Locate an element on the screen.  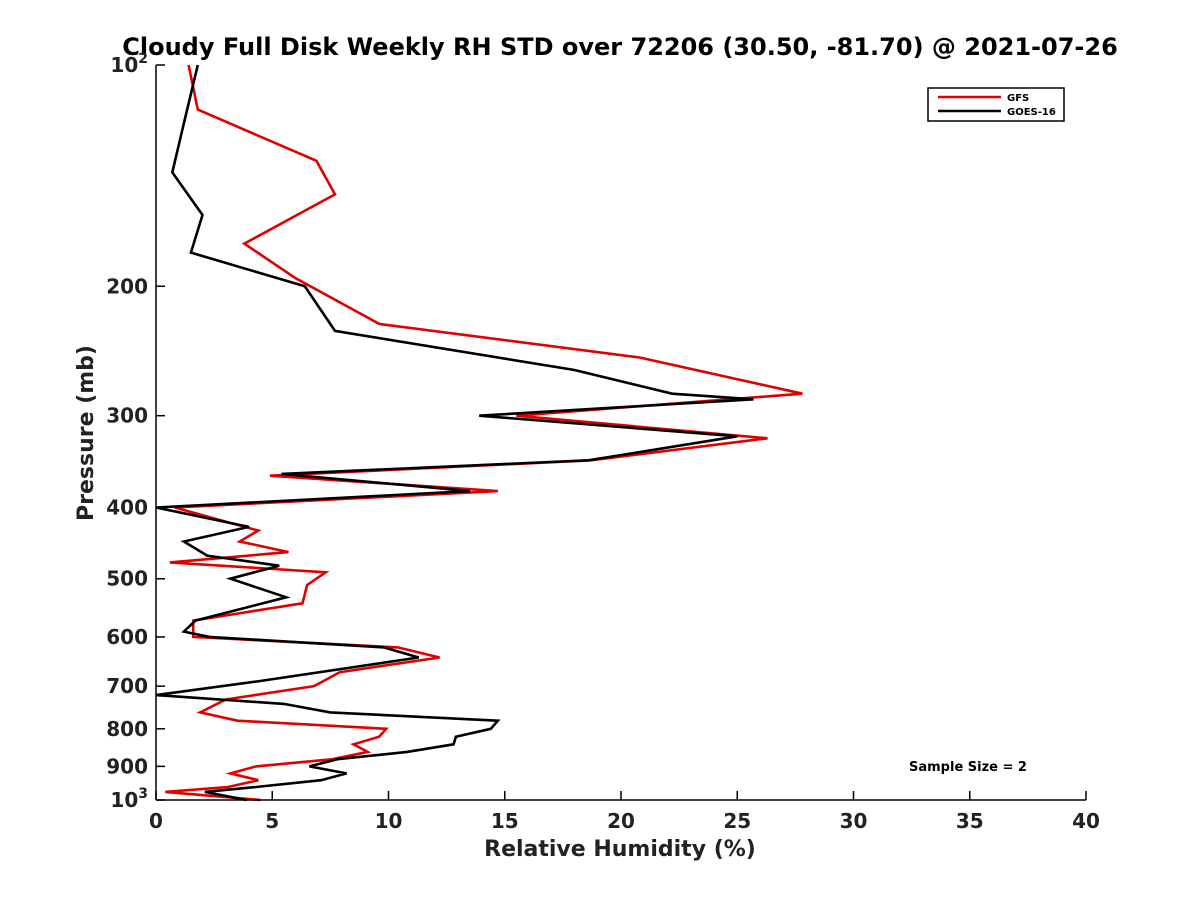
x-tick-label: 15 is located at coordinates (505, 821).